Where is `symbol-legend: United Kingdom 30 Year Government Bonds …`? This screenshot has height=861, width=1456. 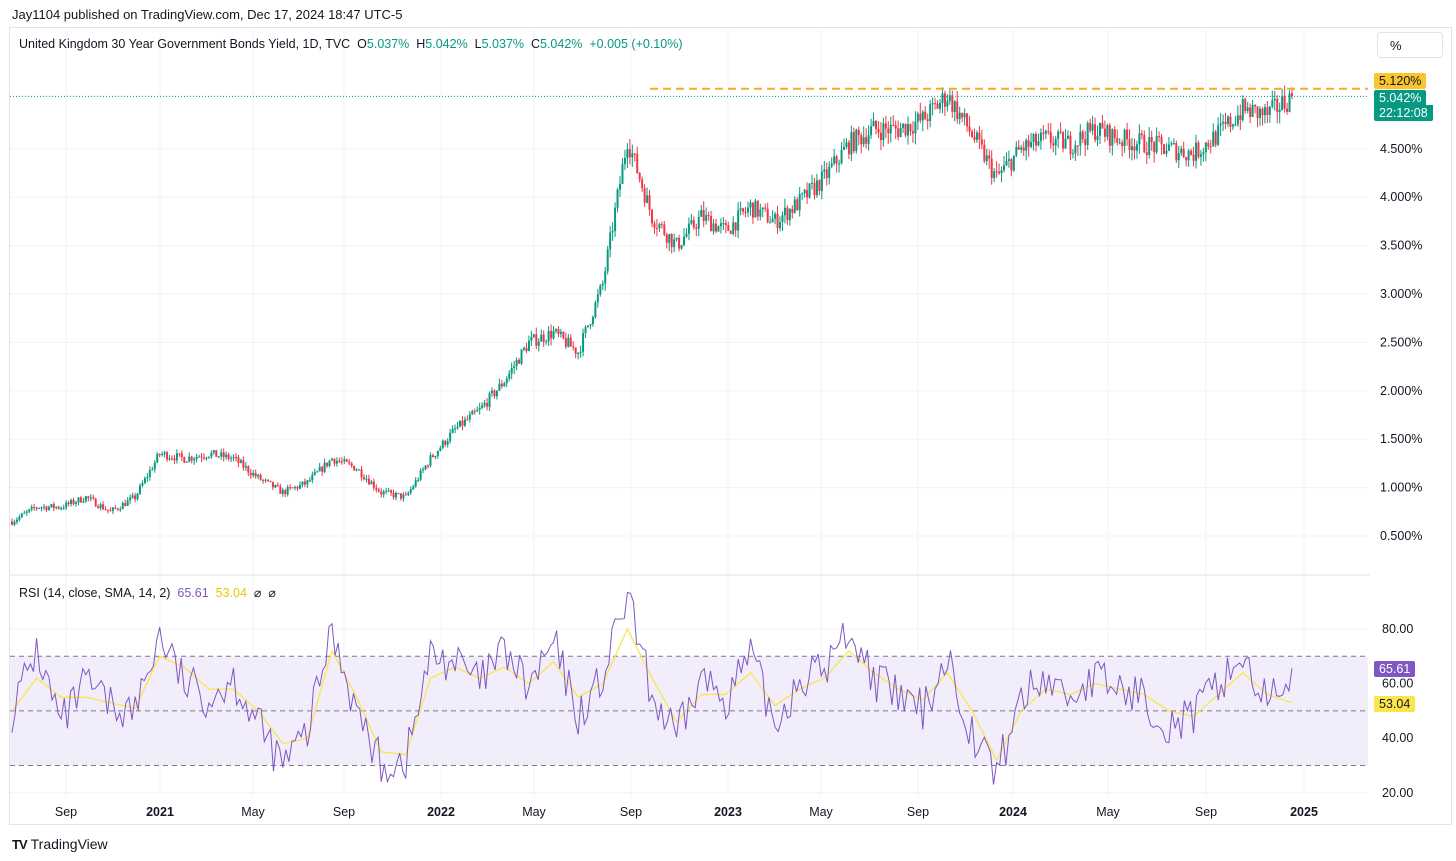 symbol-legend: United Kingdom 30 Year Government Bonds … is located at coordinates (350, 44).